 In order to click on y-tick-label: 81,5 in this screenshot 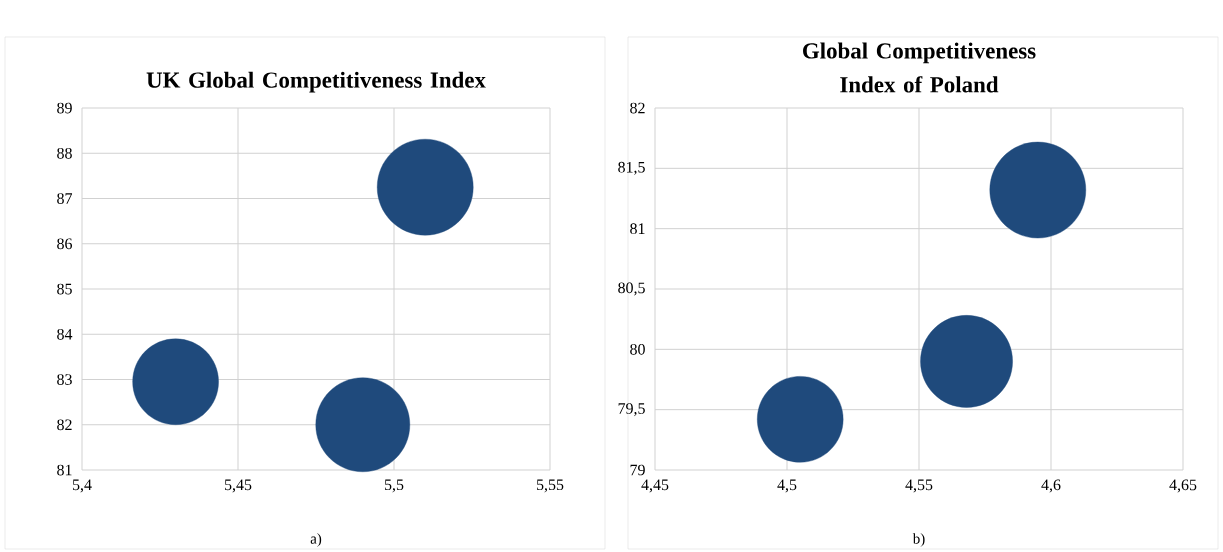, I will do `click(631, 168)`.